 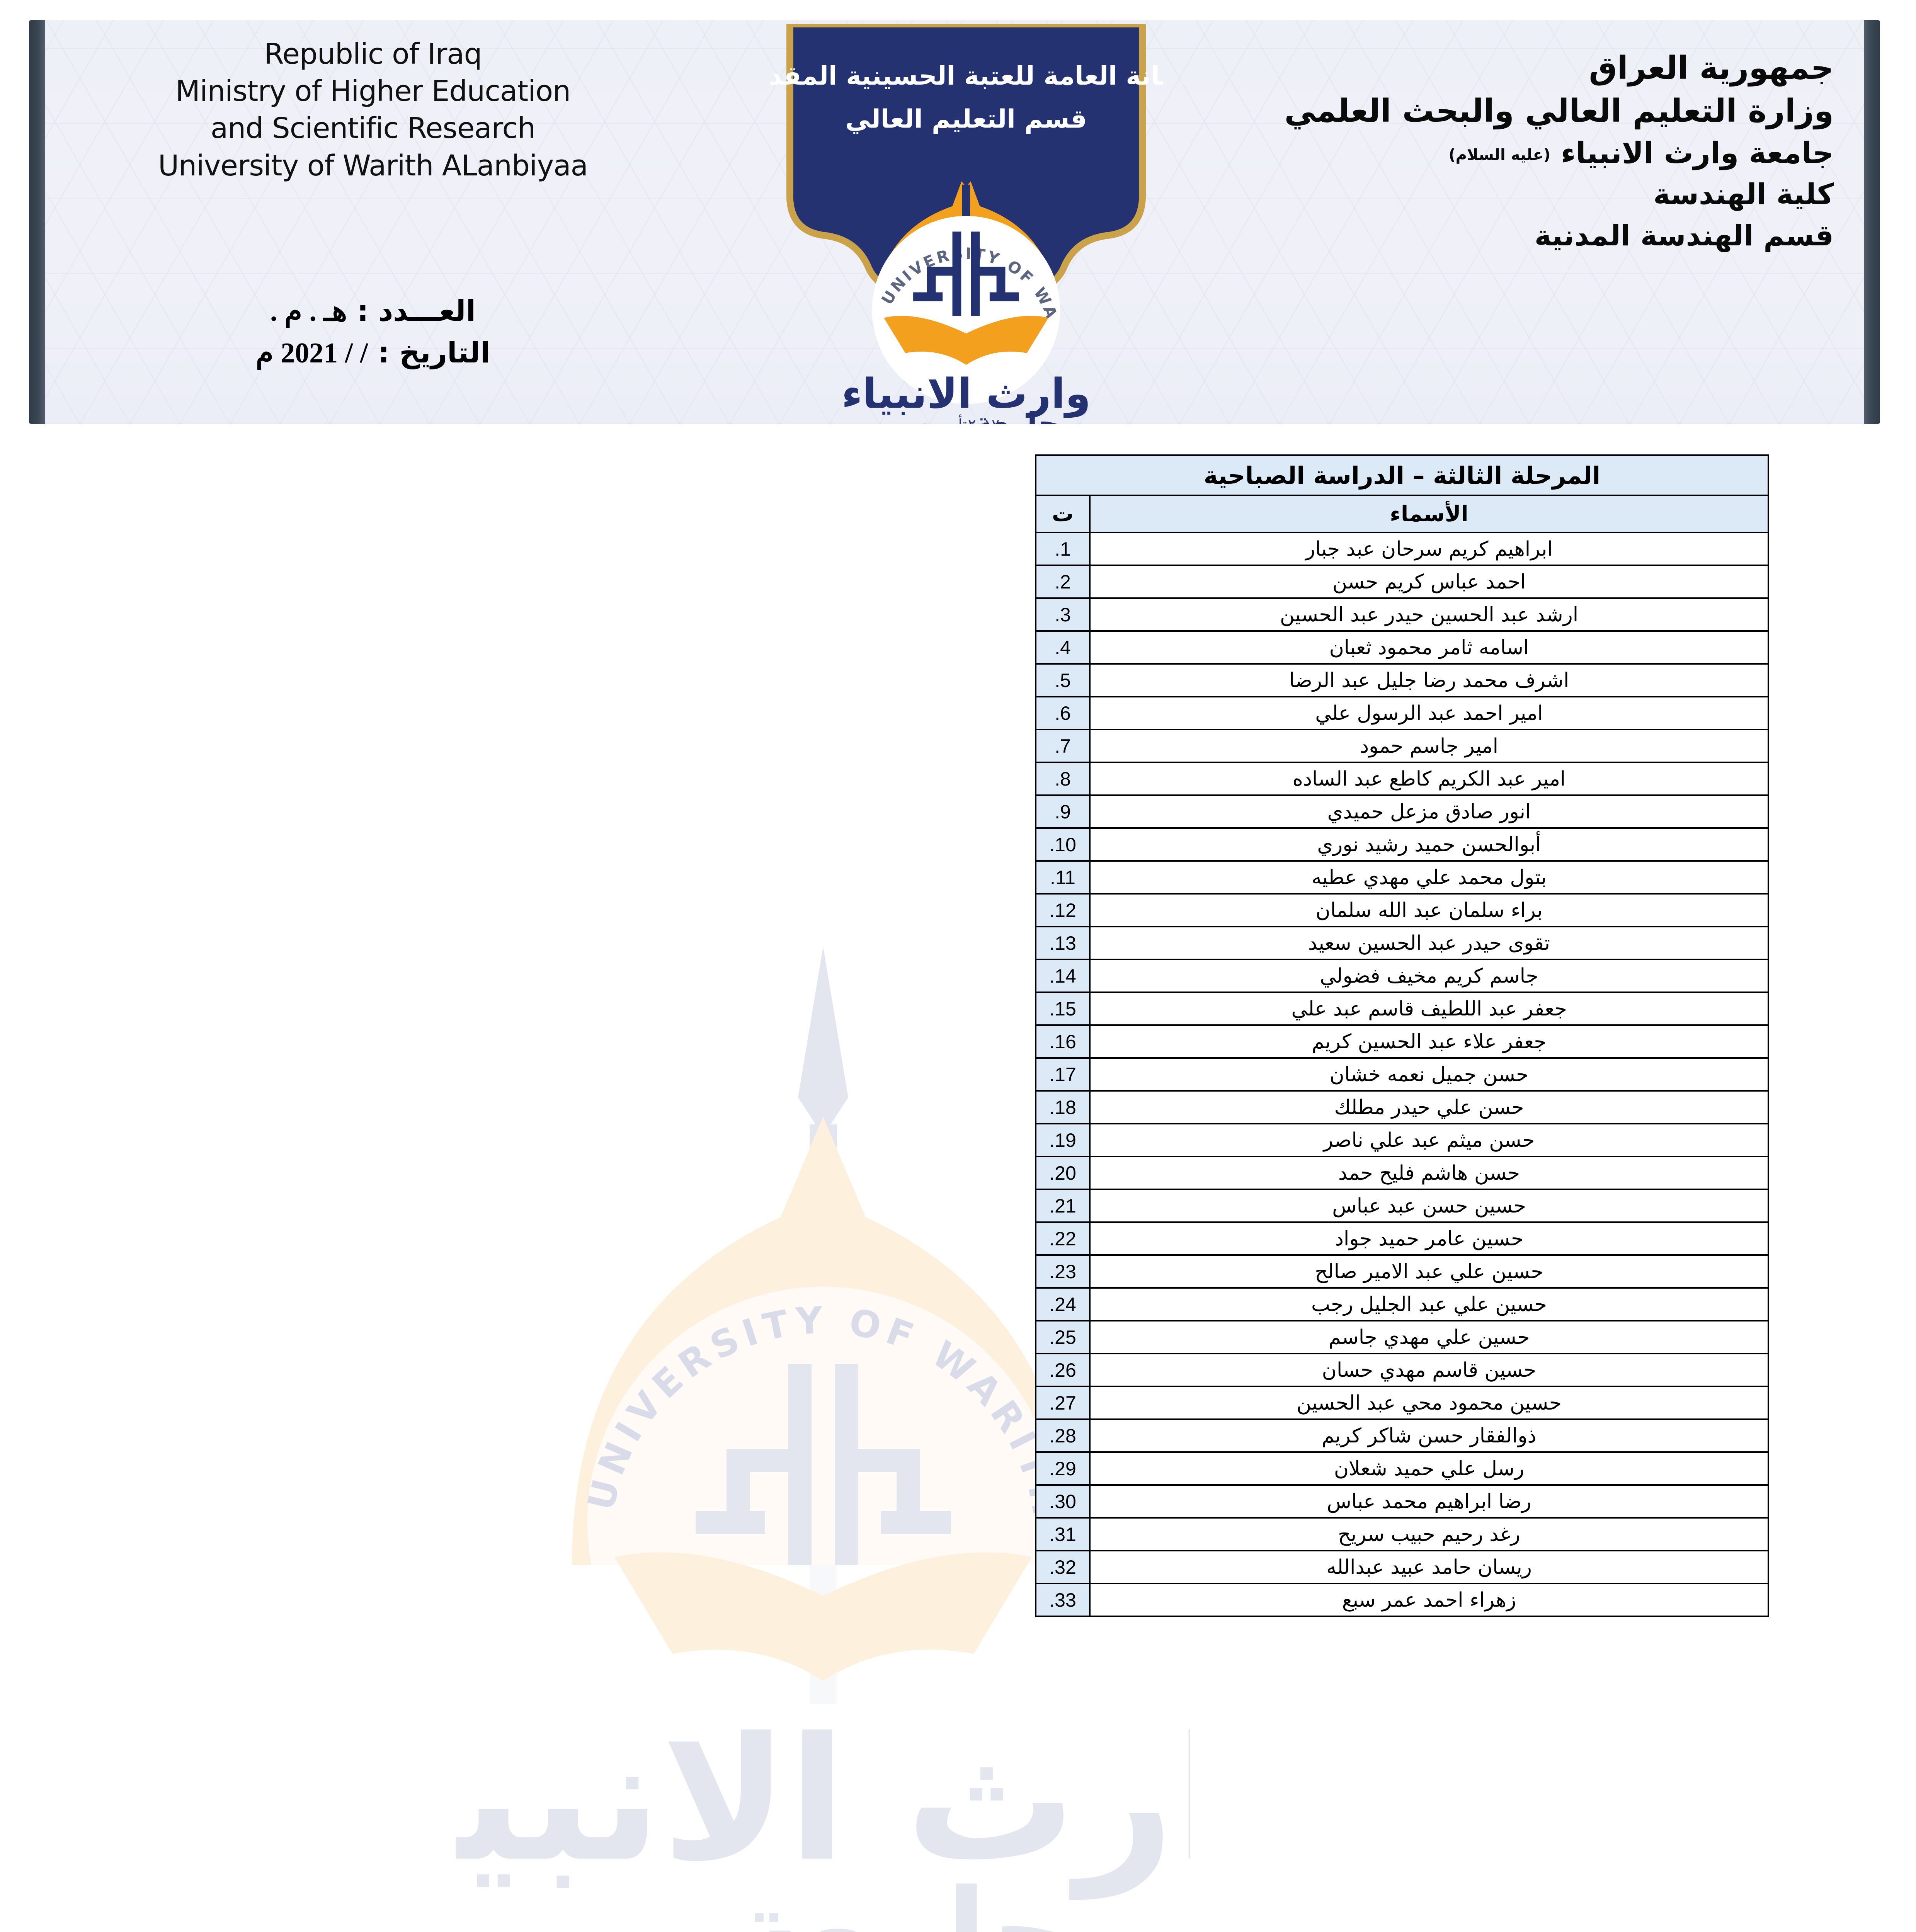 What do you see at coordinates (1429, 1009) in the screenshot?
I see `student-name-cell: جعفر عبد اللطيف قاسم عبد علي` at bounding box center [1429, 1009].